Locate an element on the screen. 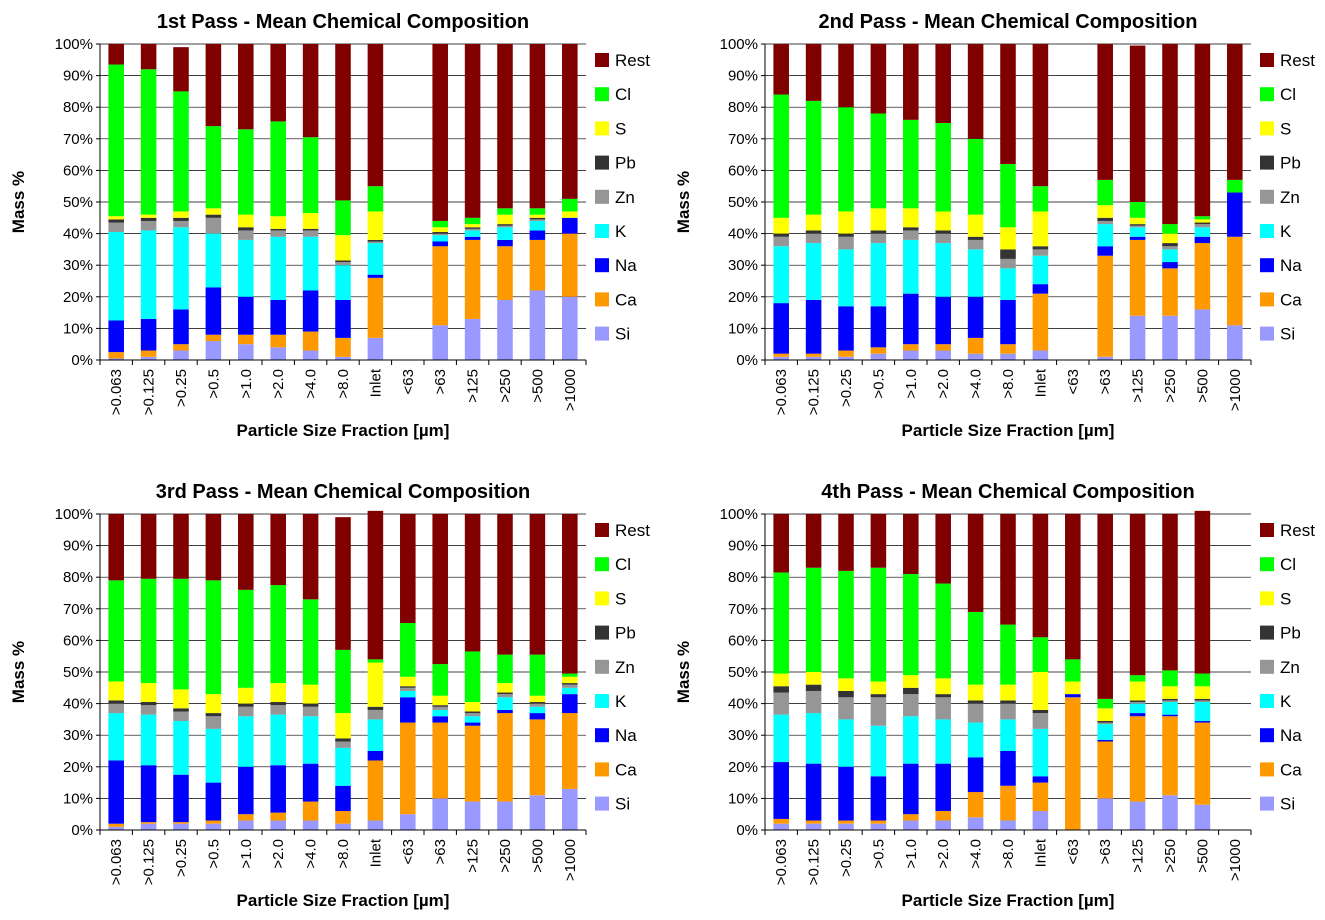  legend-label-zn: Zn is located at coordinates (625, 197).